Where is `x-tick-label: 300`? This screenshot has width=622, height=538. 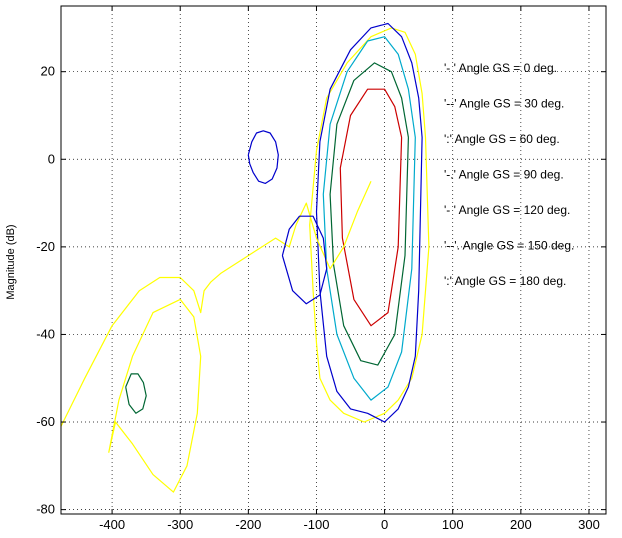
x-tick-label: 300 is located at coordinates (589, 524).